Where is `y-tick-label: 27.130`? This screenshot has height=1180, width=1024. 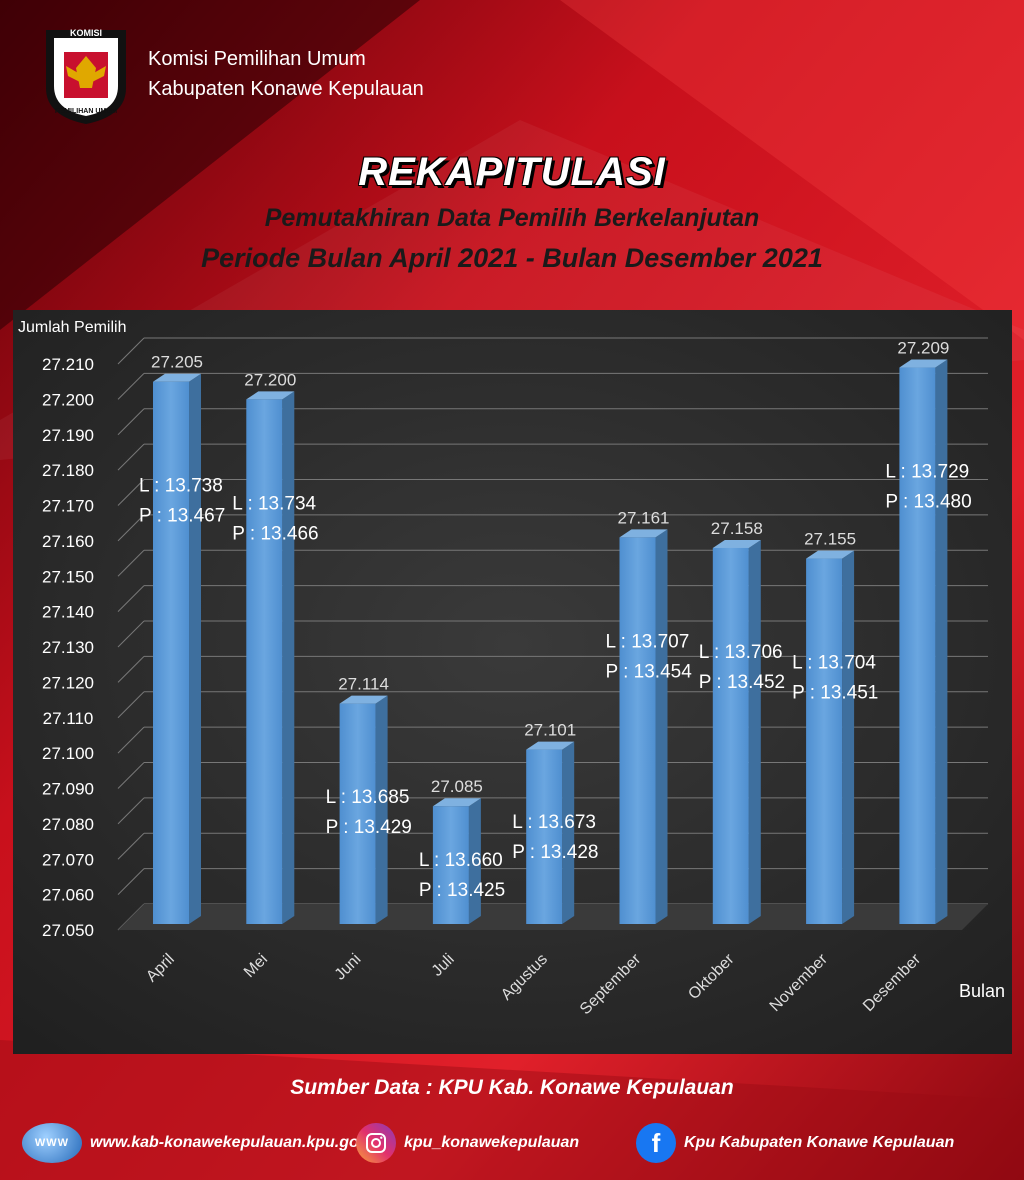 y-tick-label: 27.130 is located at coordinates (68, 647).